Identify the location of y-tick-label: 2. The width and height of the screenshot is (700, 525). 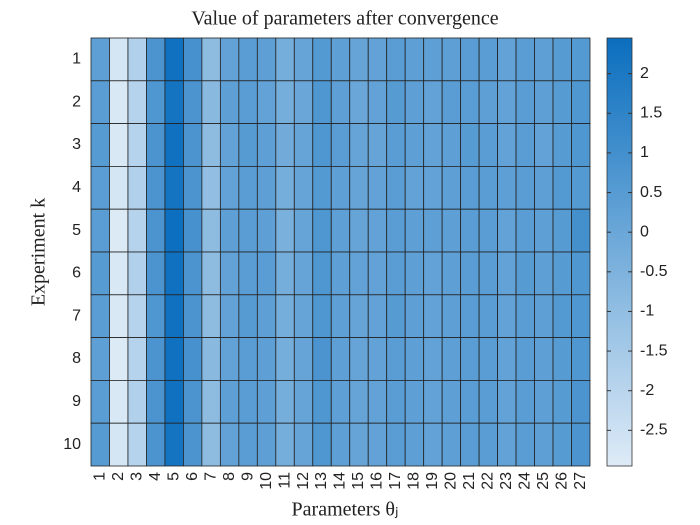
(76, 101).